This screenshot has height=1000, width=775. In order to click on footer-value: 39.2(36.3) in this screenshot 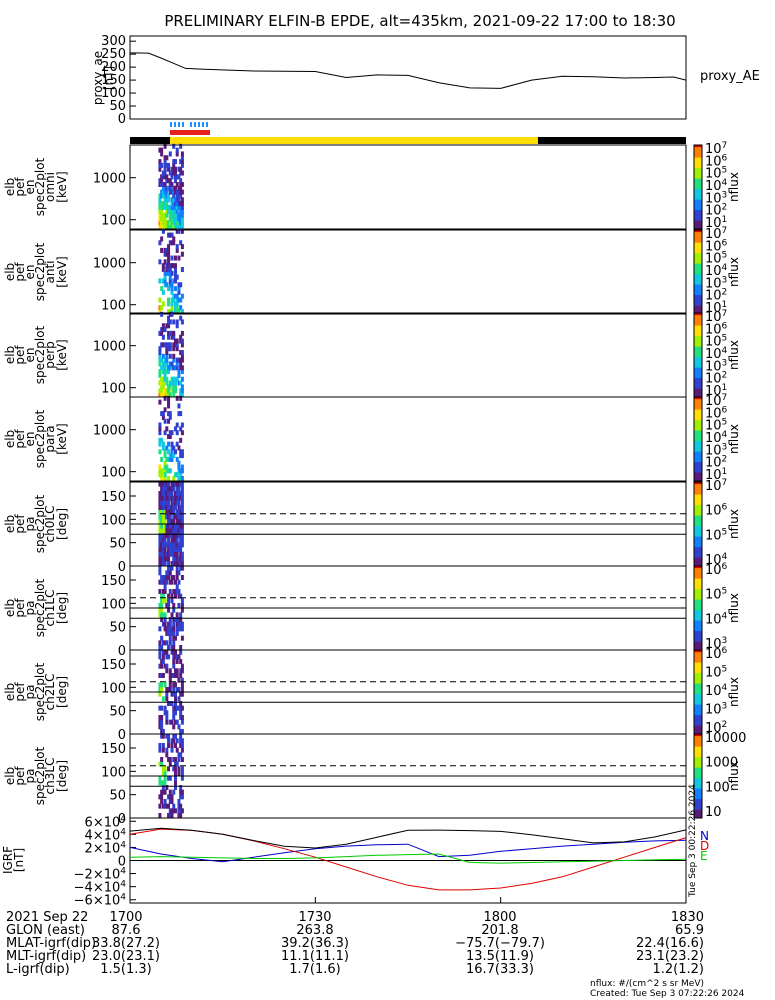, I will do `click(315, 943)`.